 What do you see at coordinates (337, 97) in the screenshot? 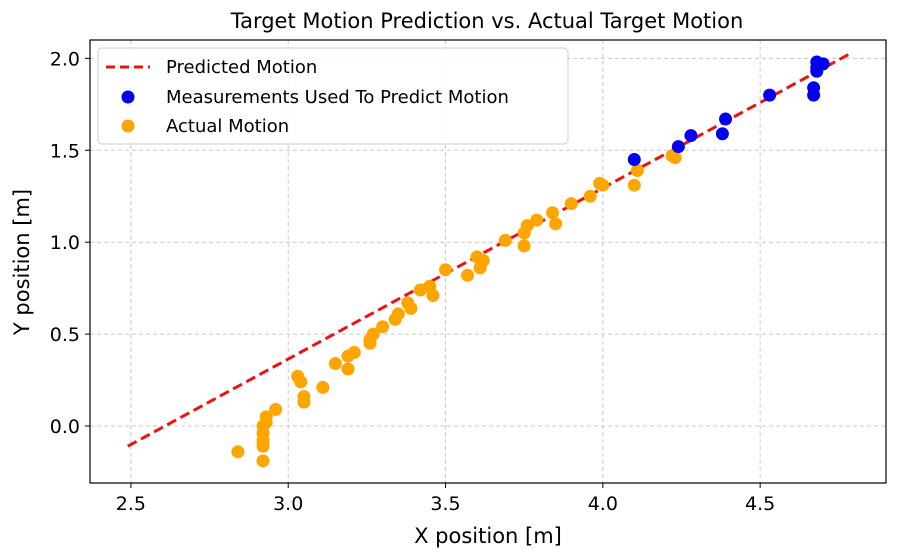
I see `legend-label-measurements: Measurements Used To Predict Motion` at bounding box center [337, 97].